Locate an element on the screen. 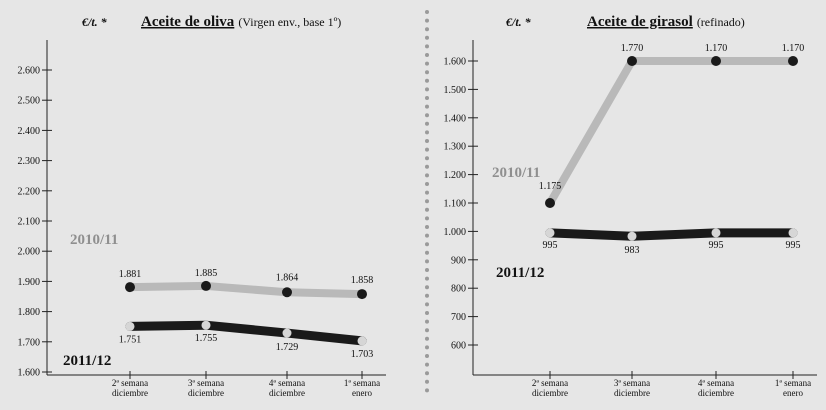 This screenshot has width=826, height=410. y-tick-label: 1.700 is located at coordinates (29, 342).